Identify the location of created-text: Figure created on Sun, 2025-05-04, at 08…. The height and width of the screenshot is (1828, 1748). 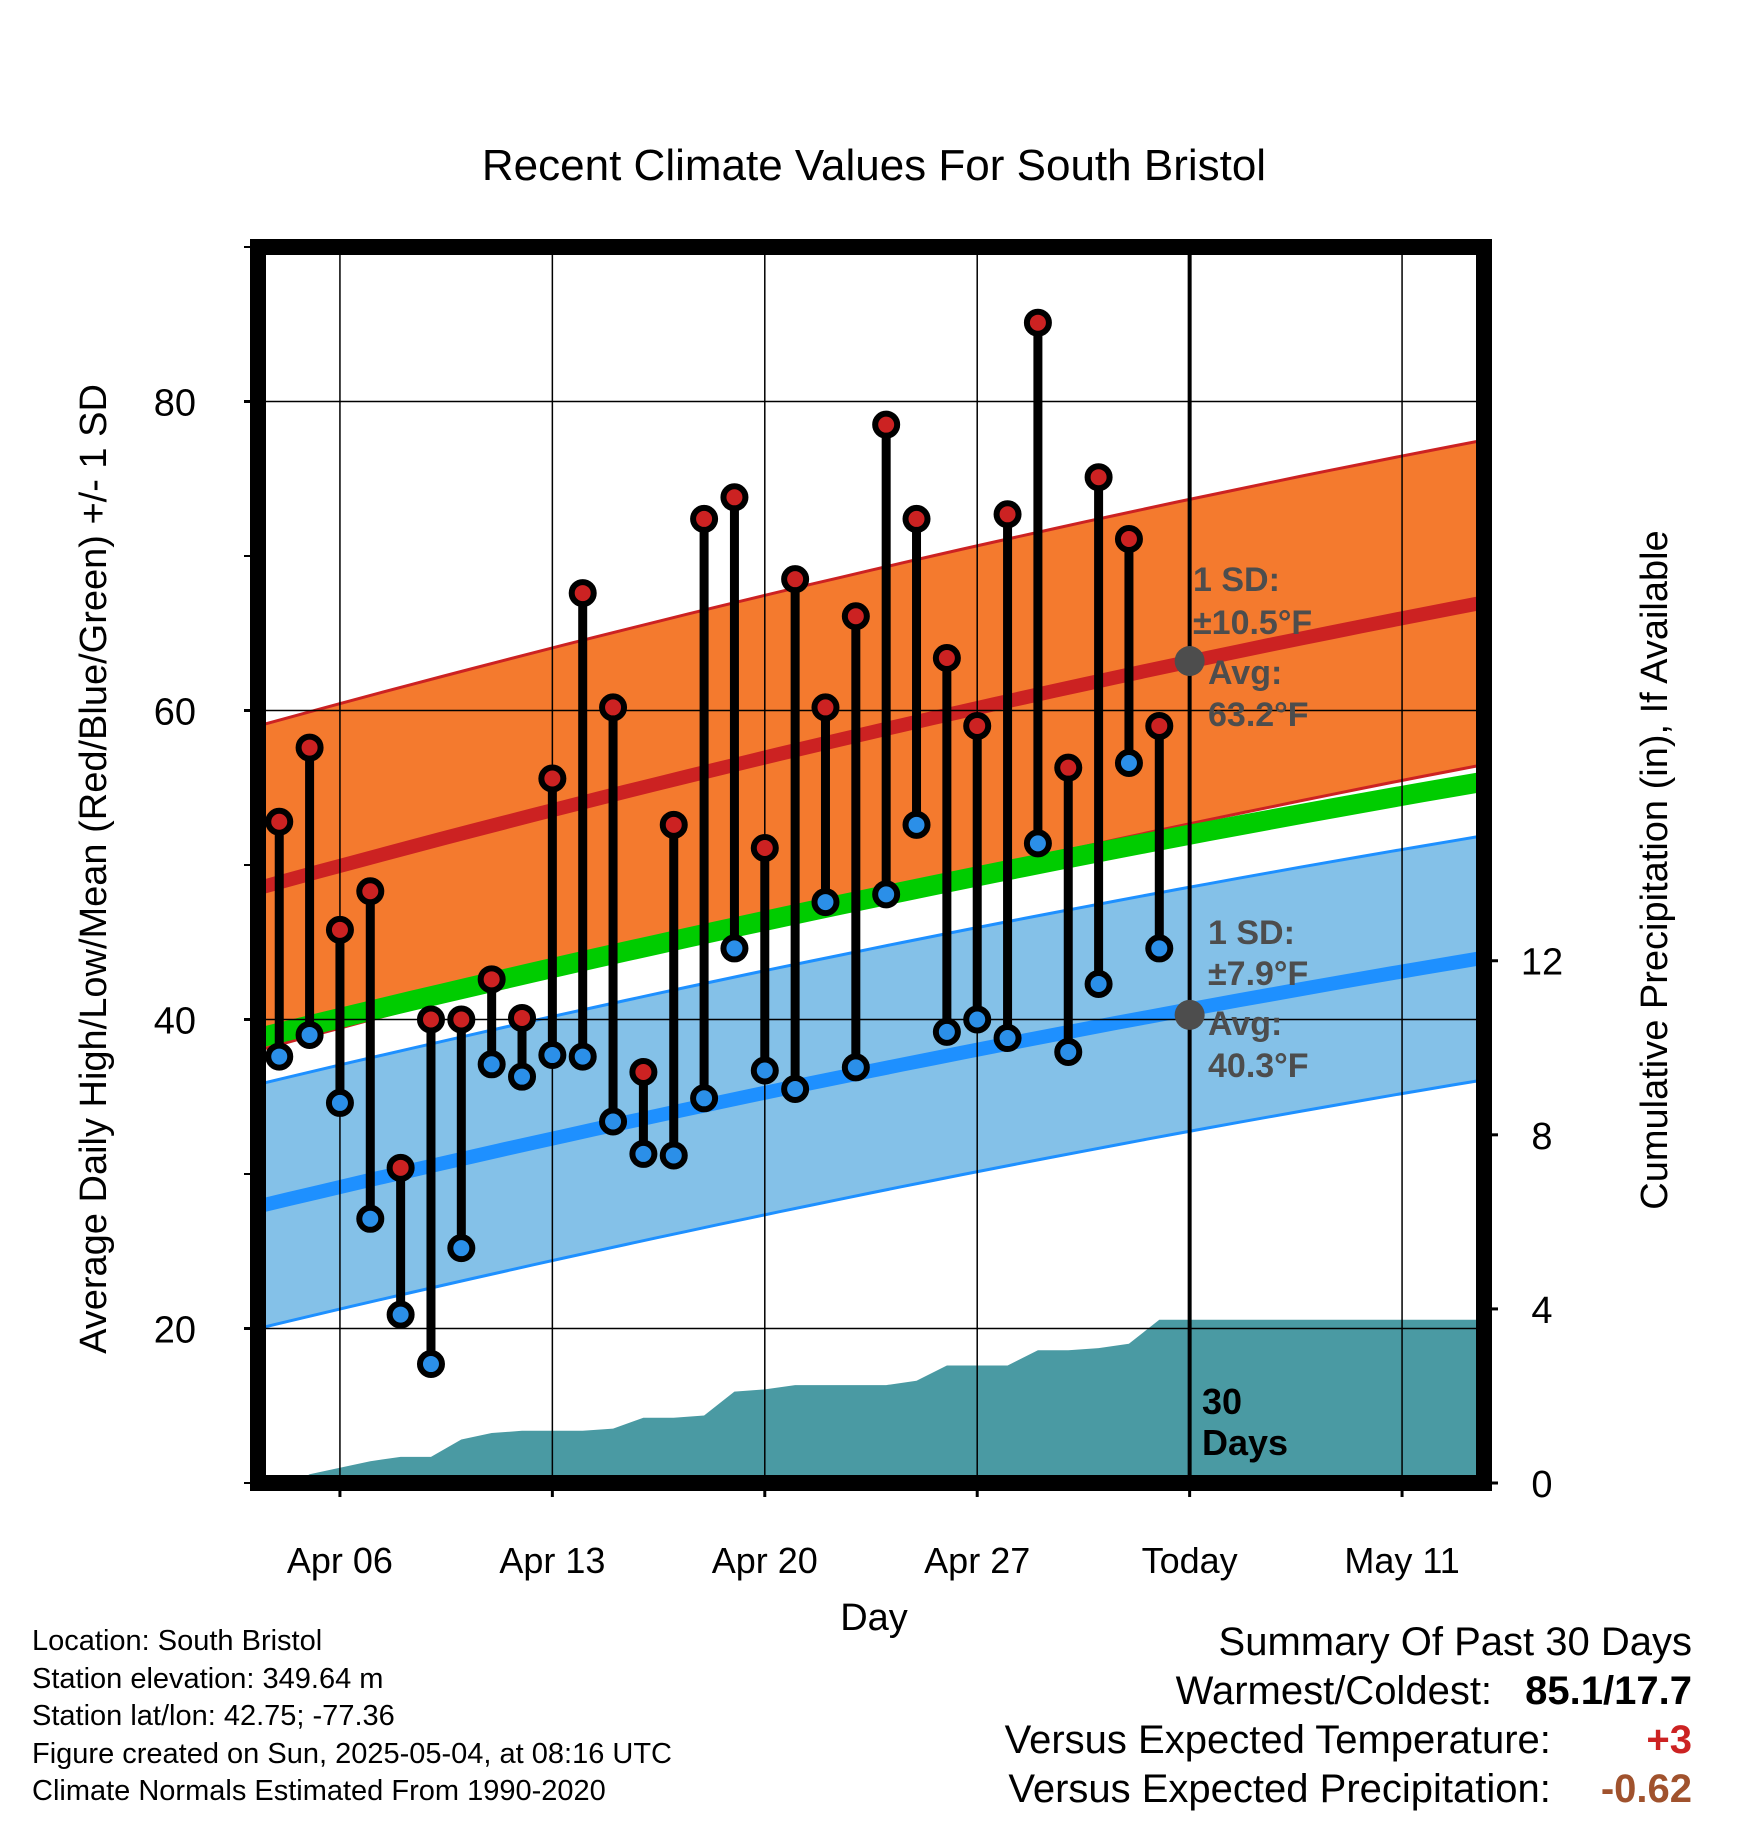
(352, 1753).